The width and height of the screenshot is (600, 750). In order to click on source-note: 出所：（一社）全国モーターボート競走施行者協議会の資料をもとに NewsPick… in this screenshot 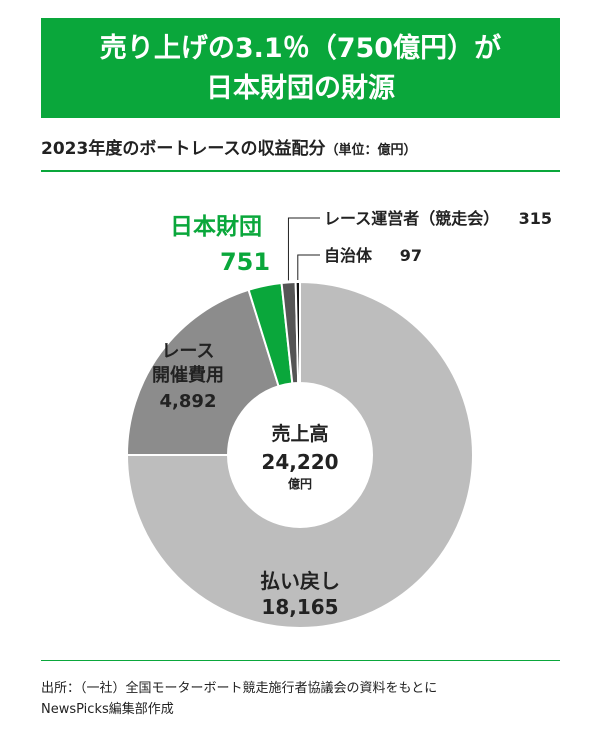, I will do `click(239, 699)`.